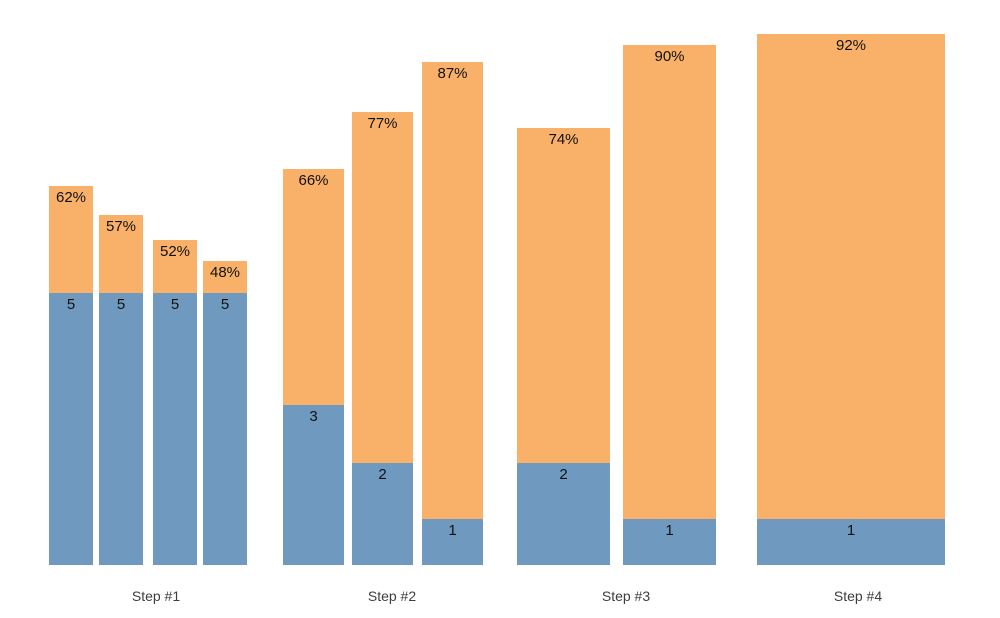 The height and width of the screenshot is (618, 1000). Describe the element at coordinates (313, 416) in the screenshot. I see `count-label: 3` at that location.